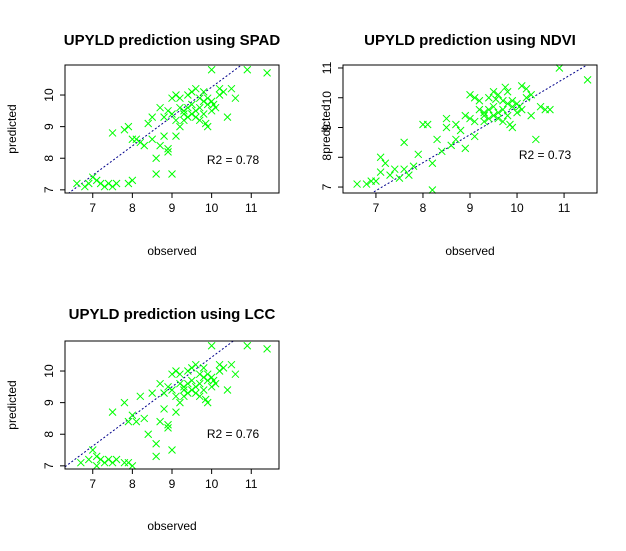  I want to click on panel-1-y-axis-label: predicted, so click(12, 128).